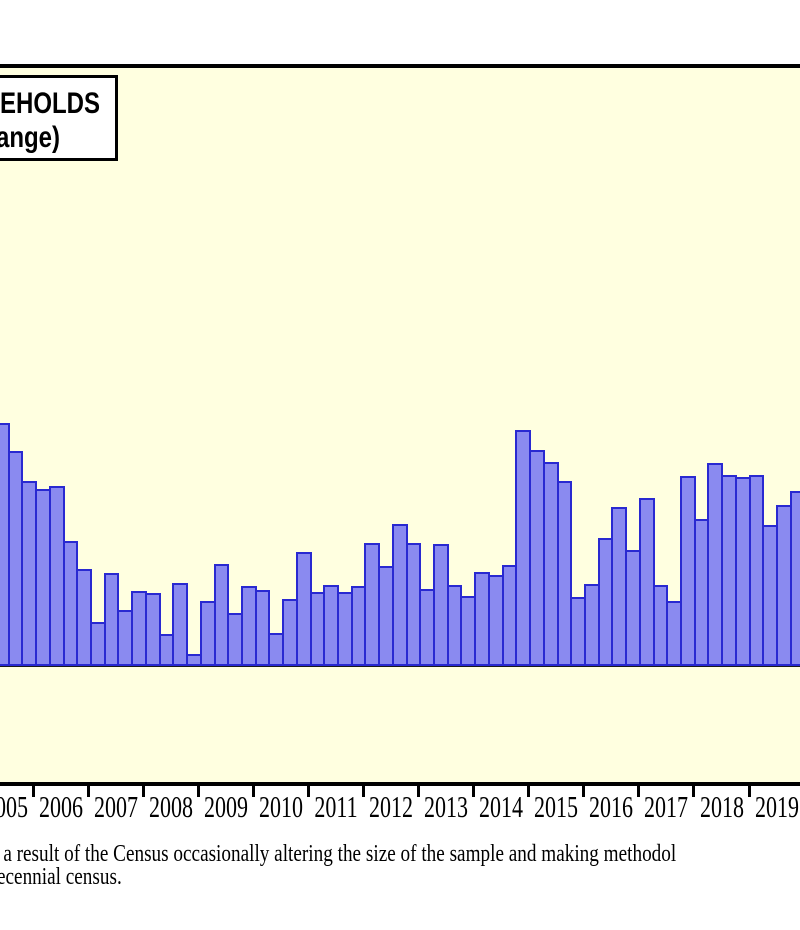 This screenshot has height=930, width=800. Describe the element at coordinates (400, 666) in the screenshot. I see `zero-baseline` at that location.